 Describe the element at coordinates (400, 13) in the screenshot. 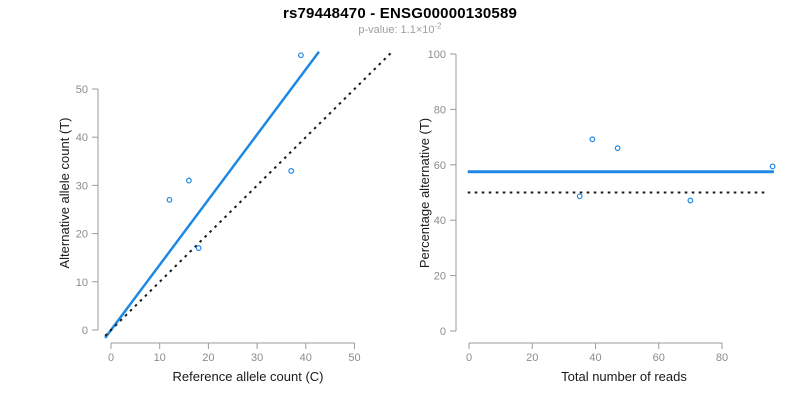

I see `figure-title: rs79448470 - ENSG00000130589` at that location.